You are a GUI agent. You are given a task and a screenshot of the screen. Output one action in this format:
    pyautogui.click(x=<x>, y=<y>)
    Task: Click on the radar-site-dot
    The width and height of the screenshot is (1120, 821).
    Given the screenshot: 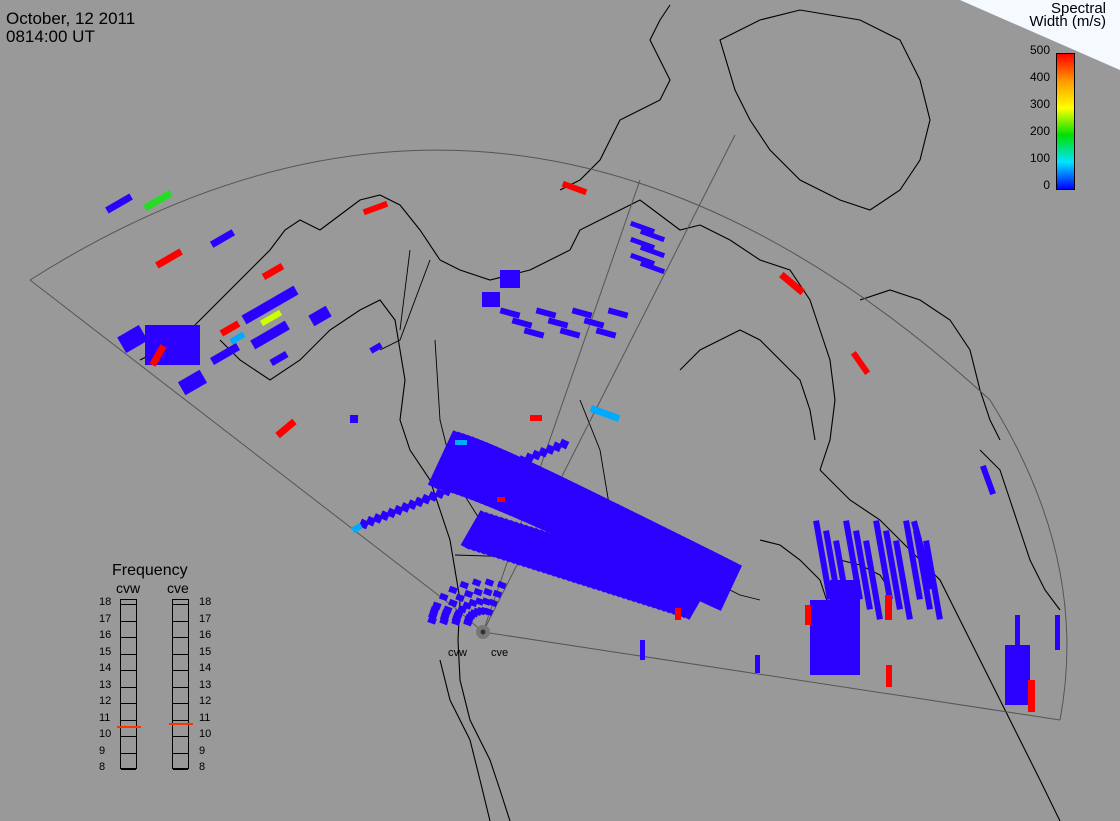 What is the action you would take?
    pyautogui.click(x=483, y=632)
    